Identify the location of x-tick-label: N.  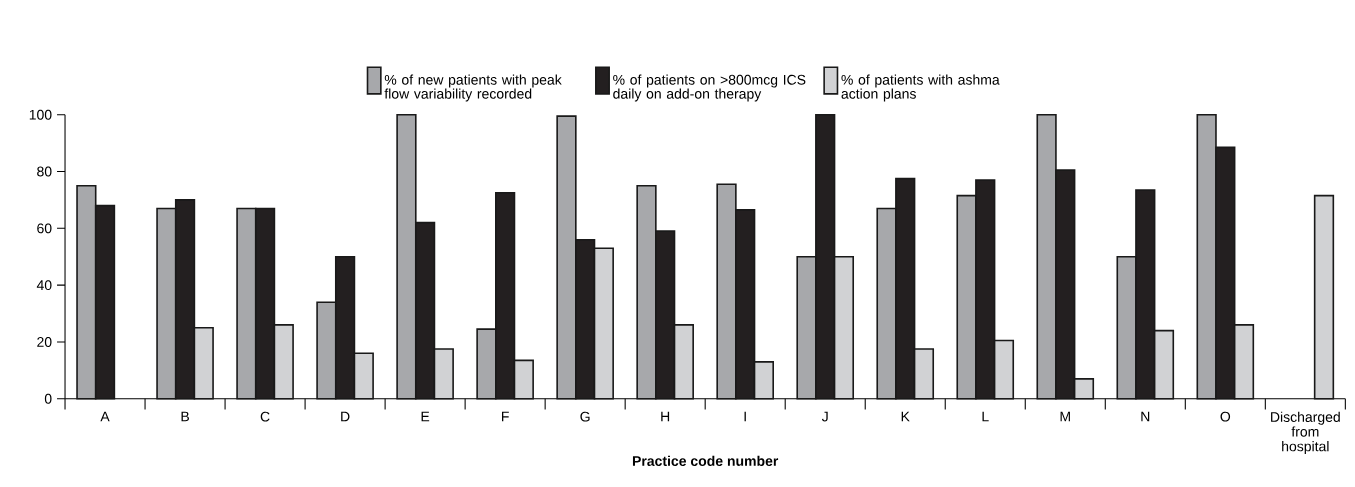
(1145, 416).